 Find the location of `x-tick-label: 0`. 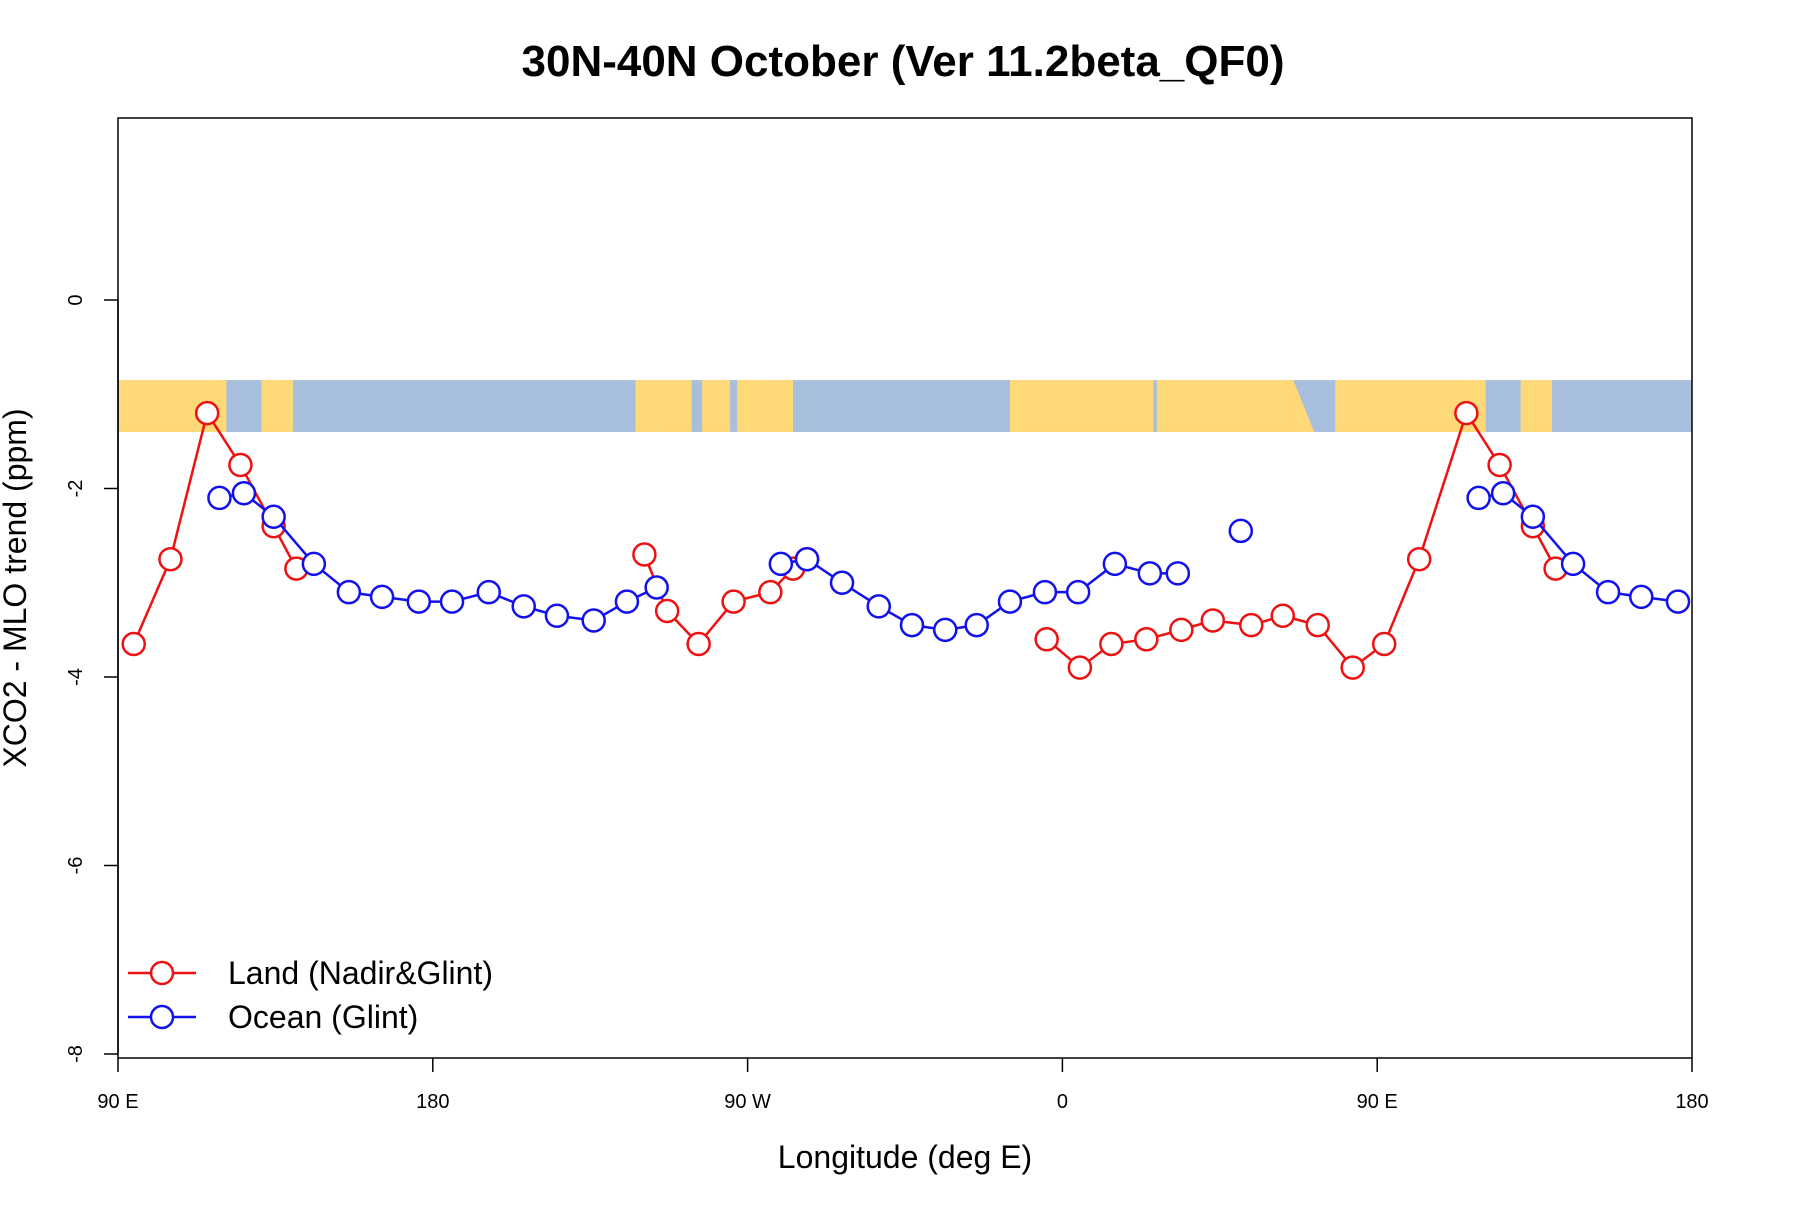

x-tick-label: 0 is located at coordinates (1062, 1102).